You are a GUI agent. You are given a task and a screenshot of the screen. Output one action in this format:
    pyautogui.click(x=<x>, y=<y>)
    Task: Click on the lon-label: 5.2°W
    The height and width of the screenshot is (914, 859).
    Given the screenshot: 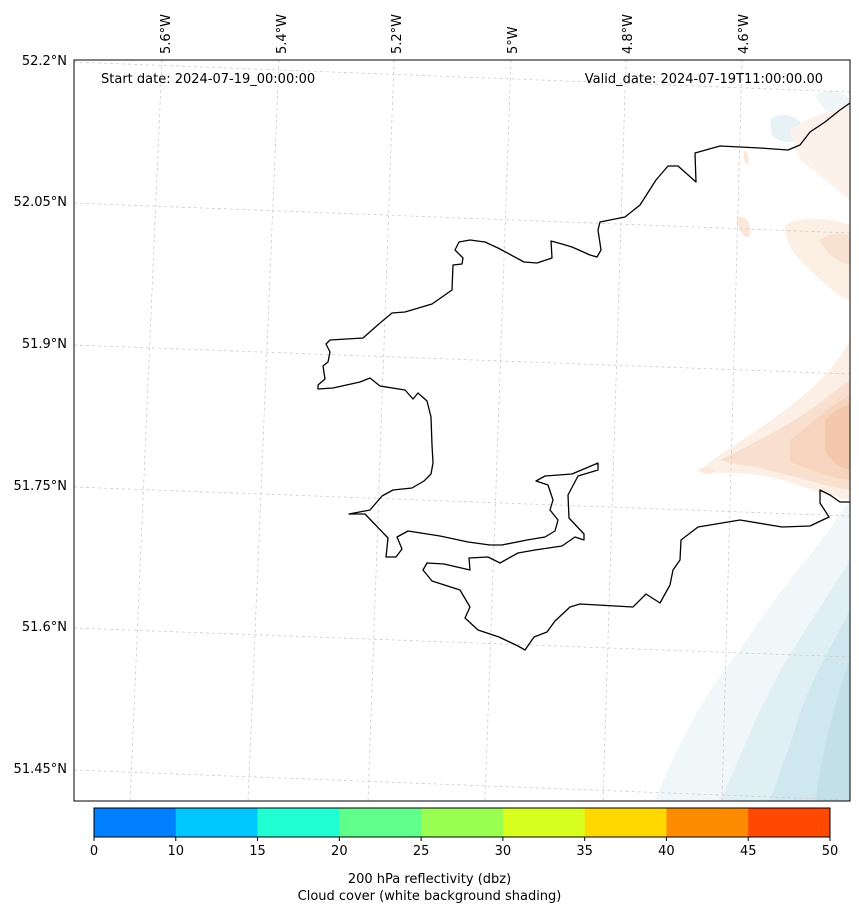 What is the action you would take?
    pyautogui.click(x=397, y=34)
    